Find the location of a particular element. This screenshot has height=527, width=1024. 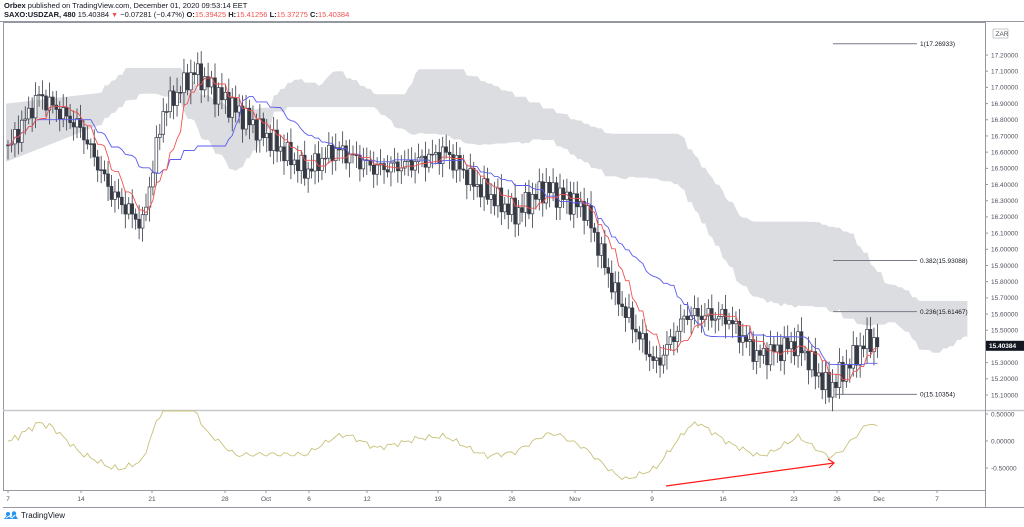

price-tick-label: 15.30000 is located at coordinates (1004, 363).